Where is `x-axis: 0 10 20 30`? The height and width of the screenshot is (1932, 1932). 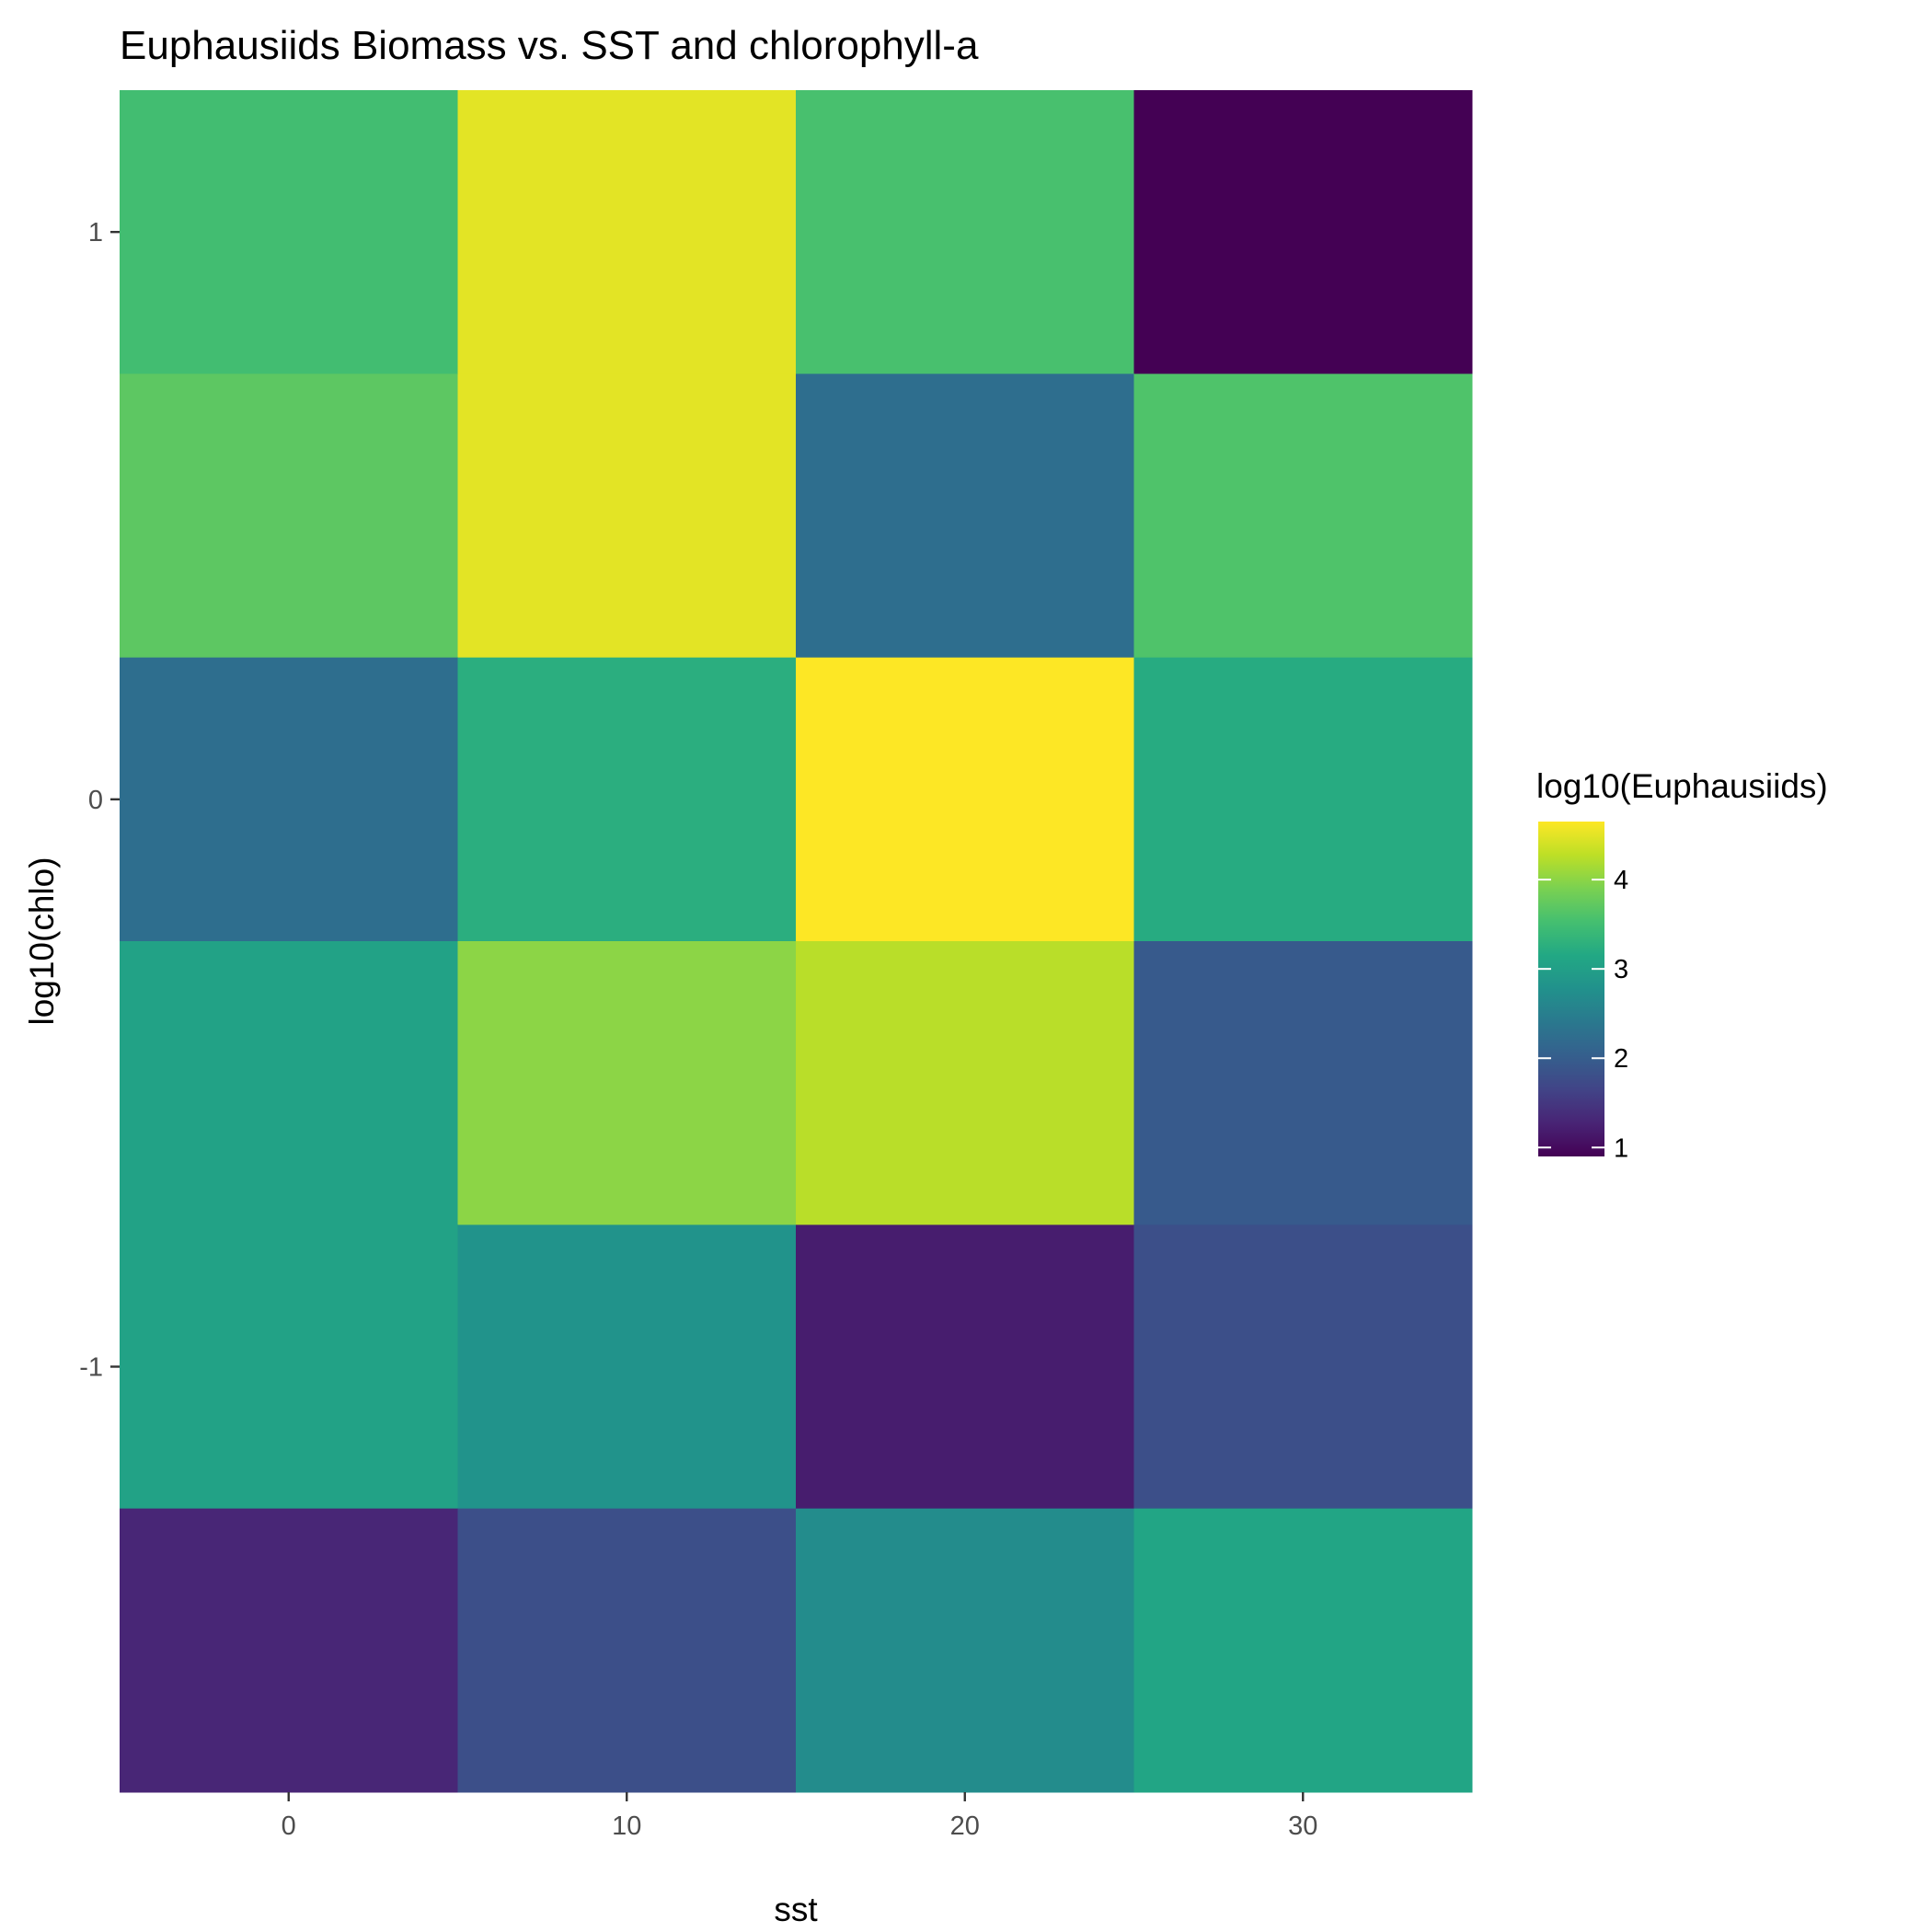 x-axis: 0 10 20 30 is located at coordinates (799, 1816).